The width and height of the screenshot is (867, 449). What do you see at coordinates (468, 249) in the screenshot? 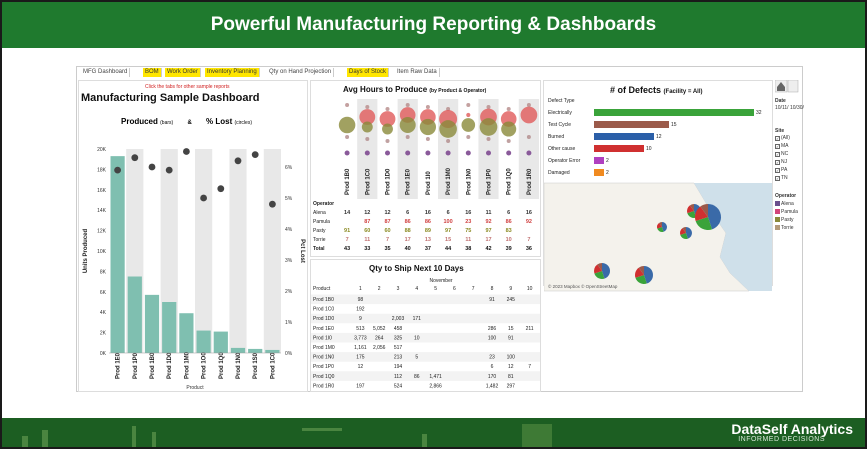
I see `hours-value: 38` at bounding box center [468, 249].